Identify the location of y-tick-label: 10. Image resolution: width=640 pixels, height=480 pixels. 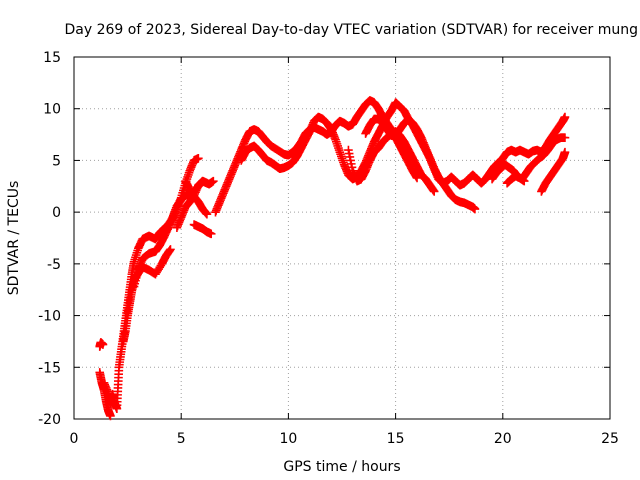
(52, 110).